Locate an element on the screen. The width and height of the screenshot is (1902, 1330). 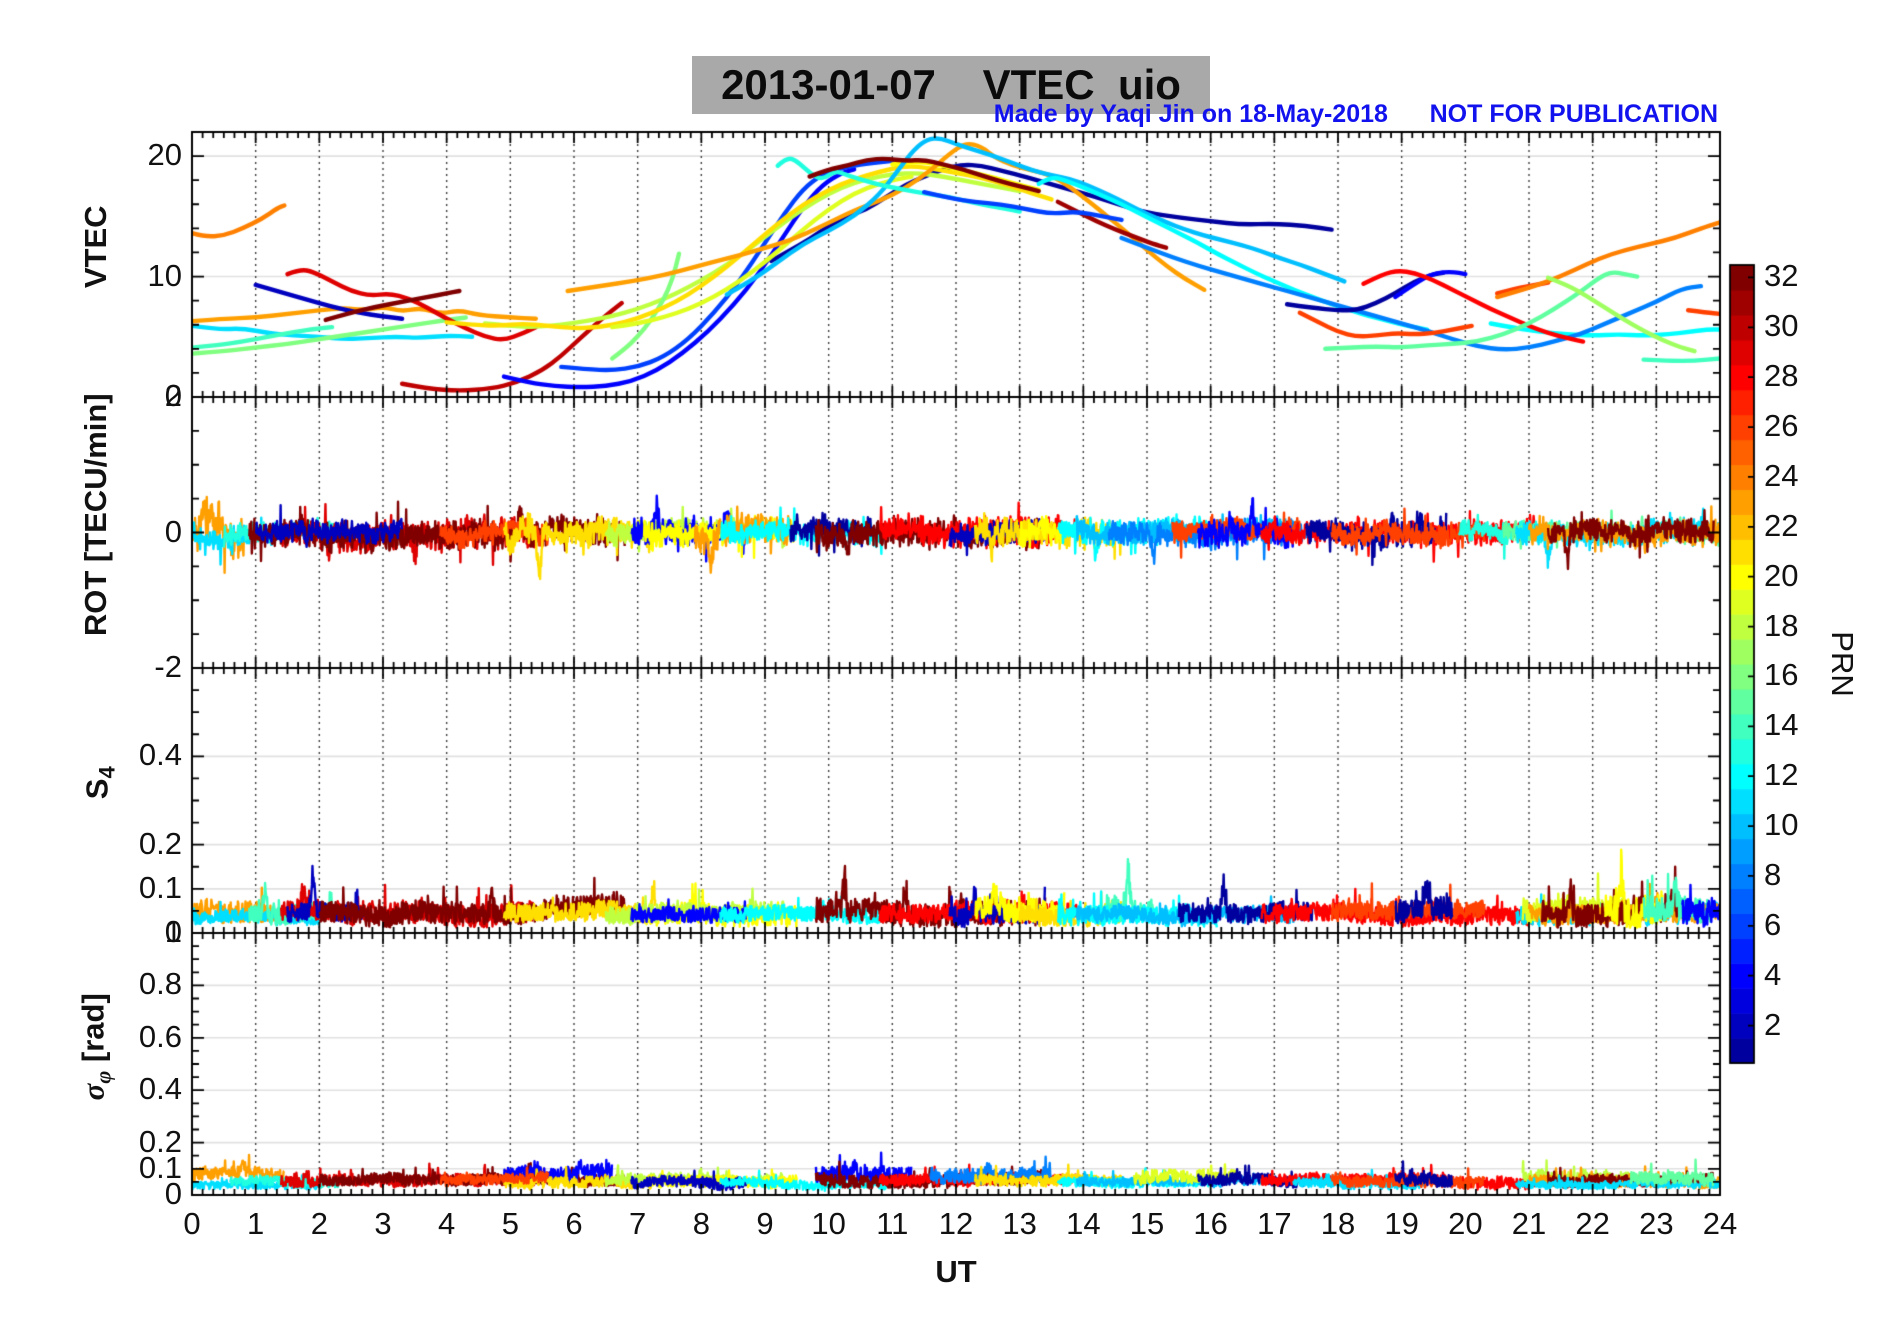
x-tick-label: 6 is located at coordinates (574, 1223).